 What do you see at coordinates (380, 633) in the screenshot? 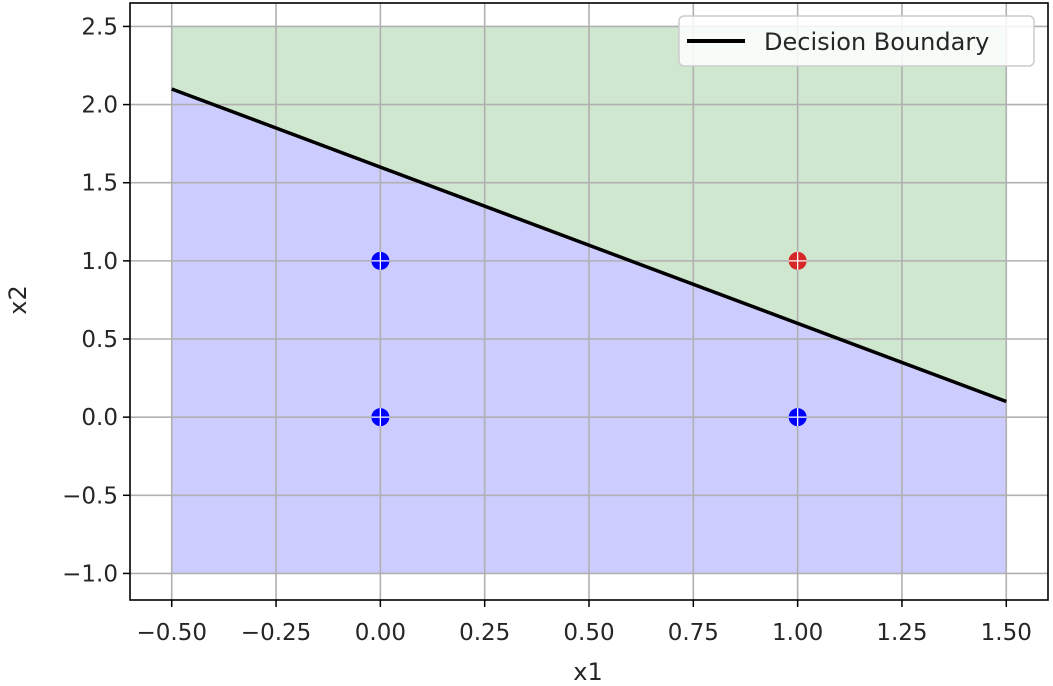
I see `x-tick-label: 0.00` at bounding box center [380, 633].